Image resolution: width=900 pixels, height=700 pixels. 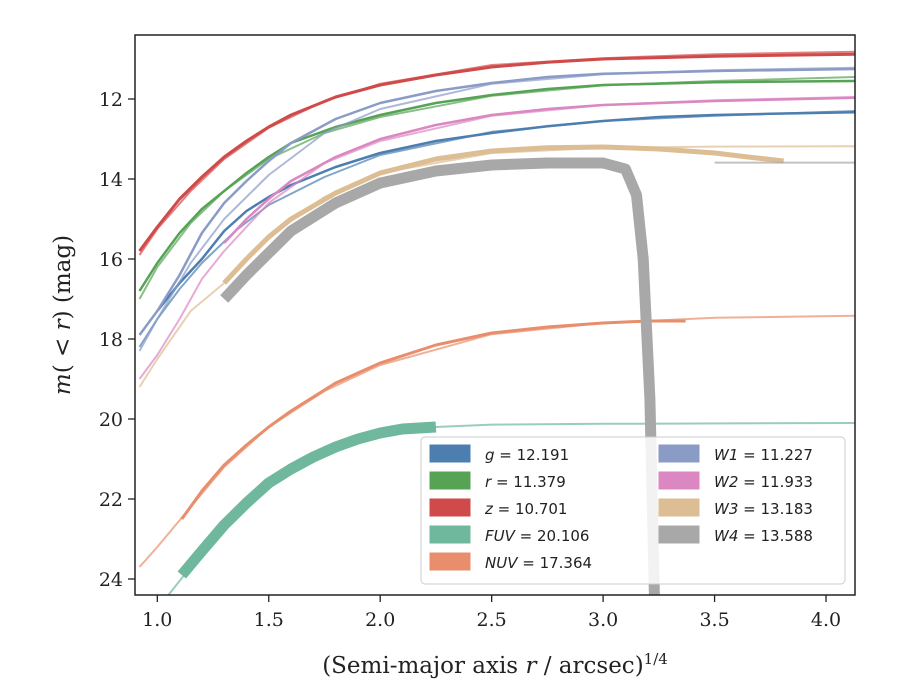 What do you see at coordinates (679, 507) in the screenshot?
I see `legend-swatch-w3` at bounding box center [679, 507].